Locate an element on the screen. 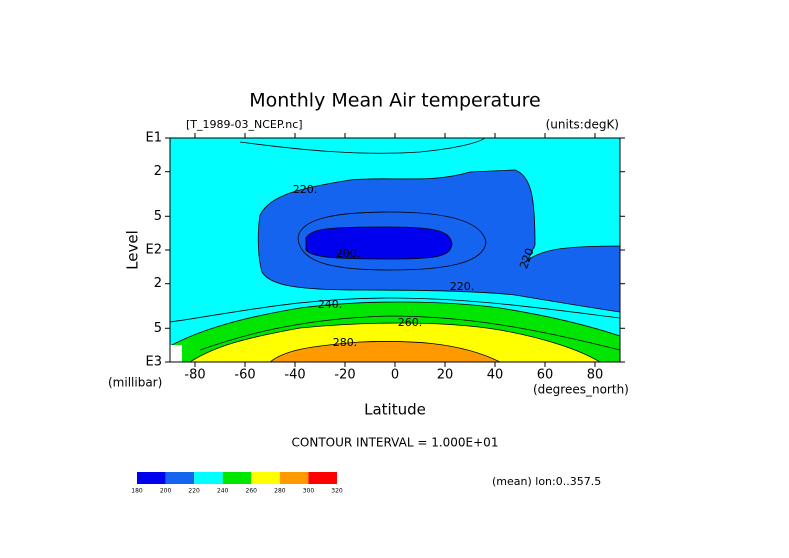  contour-label: 240. is located at coordinates (330, 304).